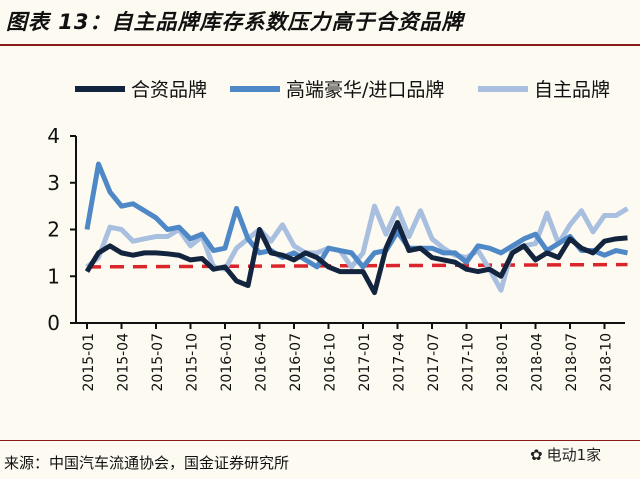 The height and width of the screenshot is (479, 640). What do you see at coordinates (53, 276) in the screenshot?
I see `y-tick-label: 1` at bounding box center [53, 276].